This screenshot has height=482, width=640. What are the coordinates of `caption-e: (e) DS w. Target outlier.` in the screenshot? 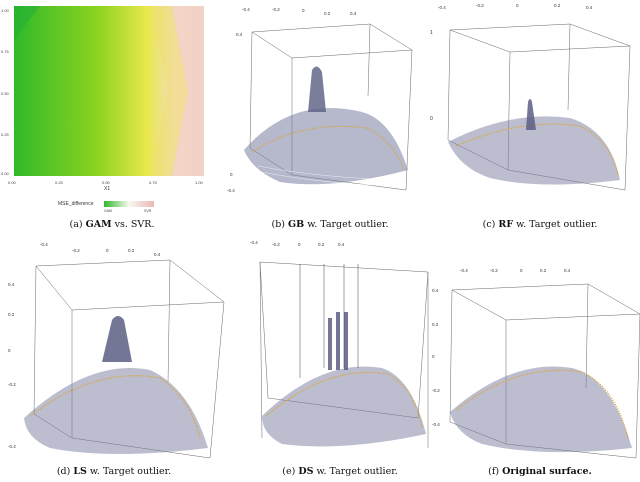 It's located at (340, 471).